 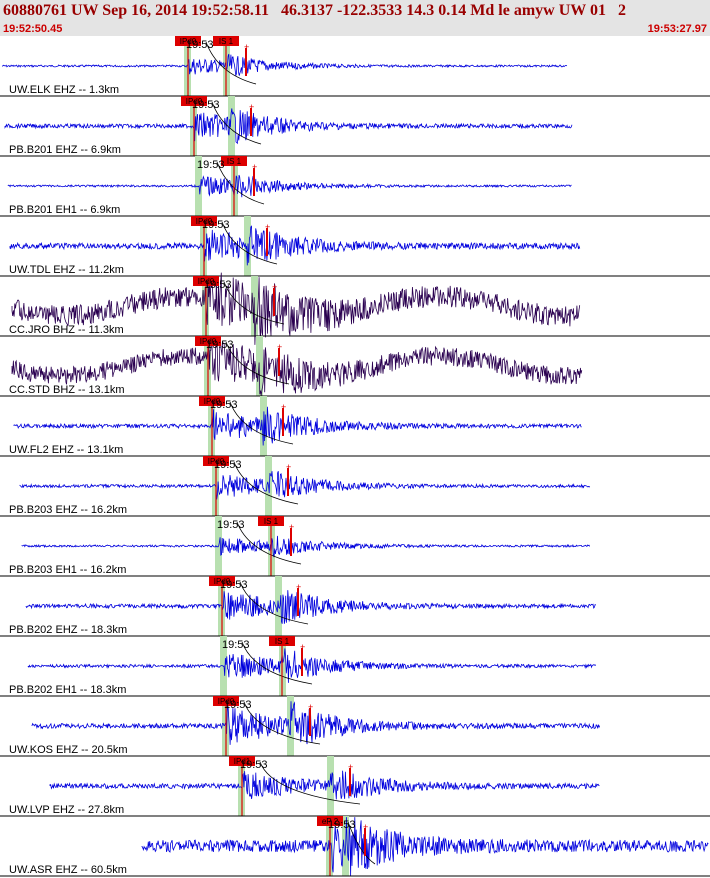 I want to click on station-label: UW.FL2 EHZ -- 13.1km, so click(x=66, y=450).